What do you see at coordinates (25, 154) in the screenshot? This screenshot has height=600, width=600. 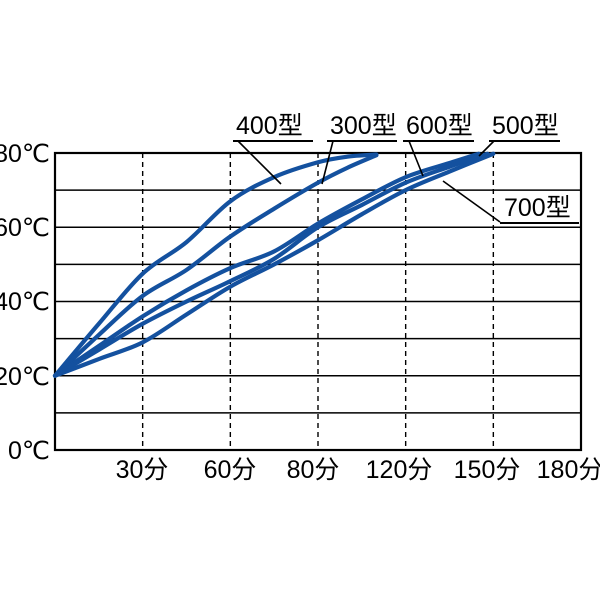 I see `y-tick-80c: 80℃` at bounding box center [25, 154].